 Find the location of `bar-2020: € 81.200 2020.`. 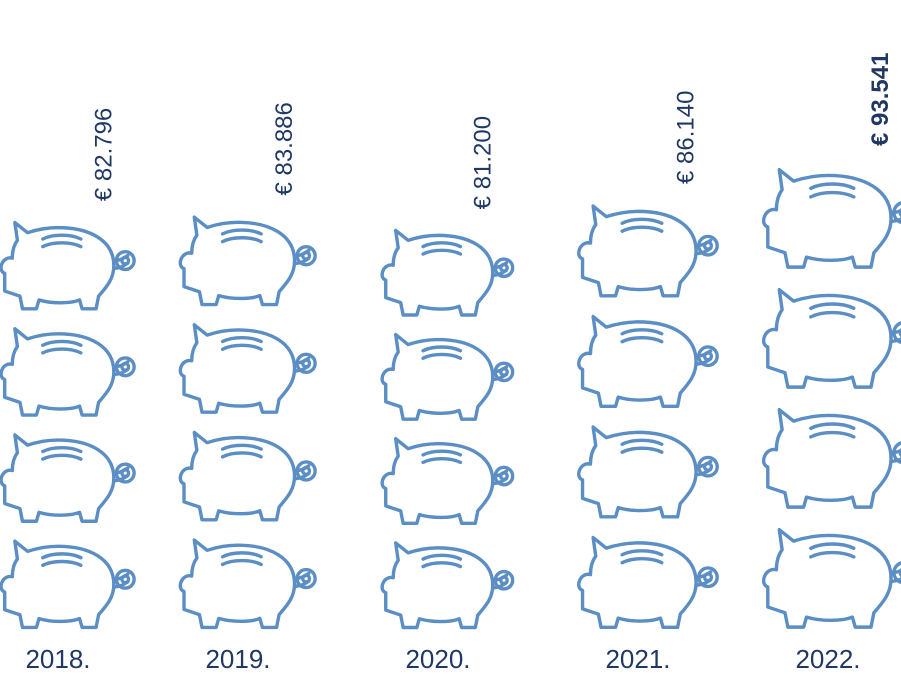

bar-2020: € 81.200 2020. is located at coordinates (447, 395).